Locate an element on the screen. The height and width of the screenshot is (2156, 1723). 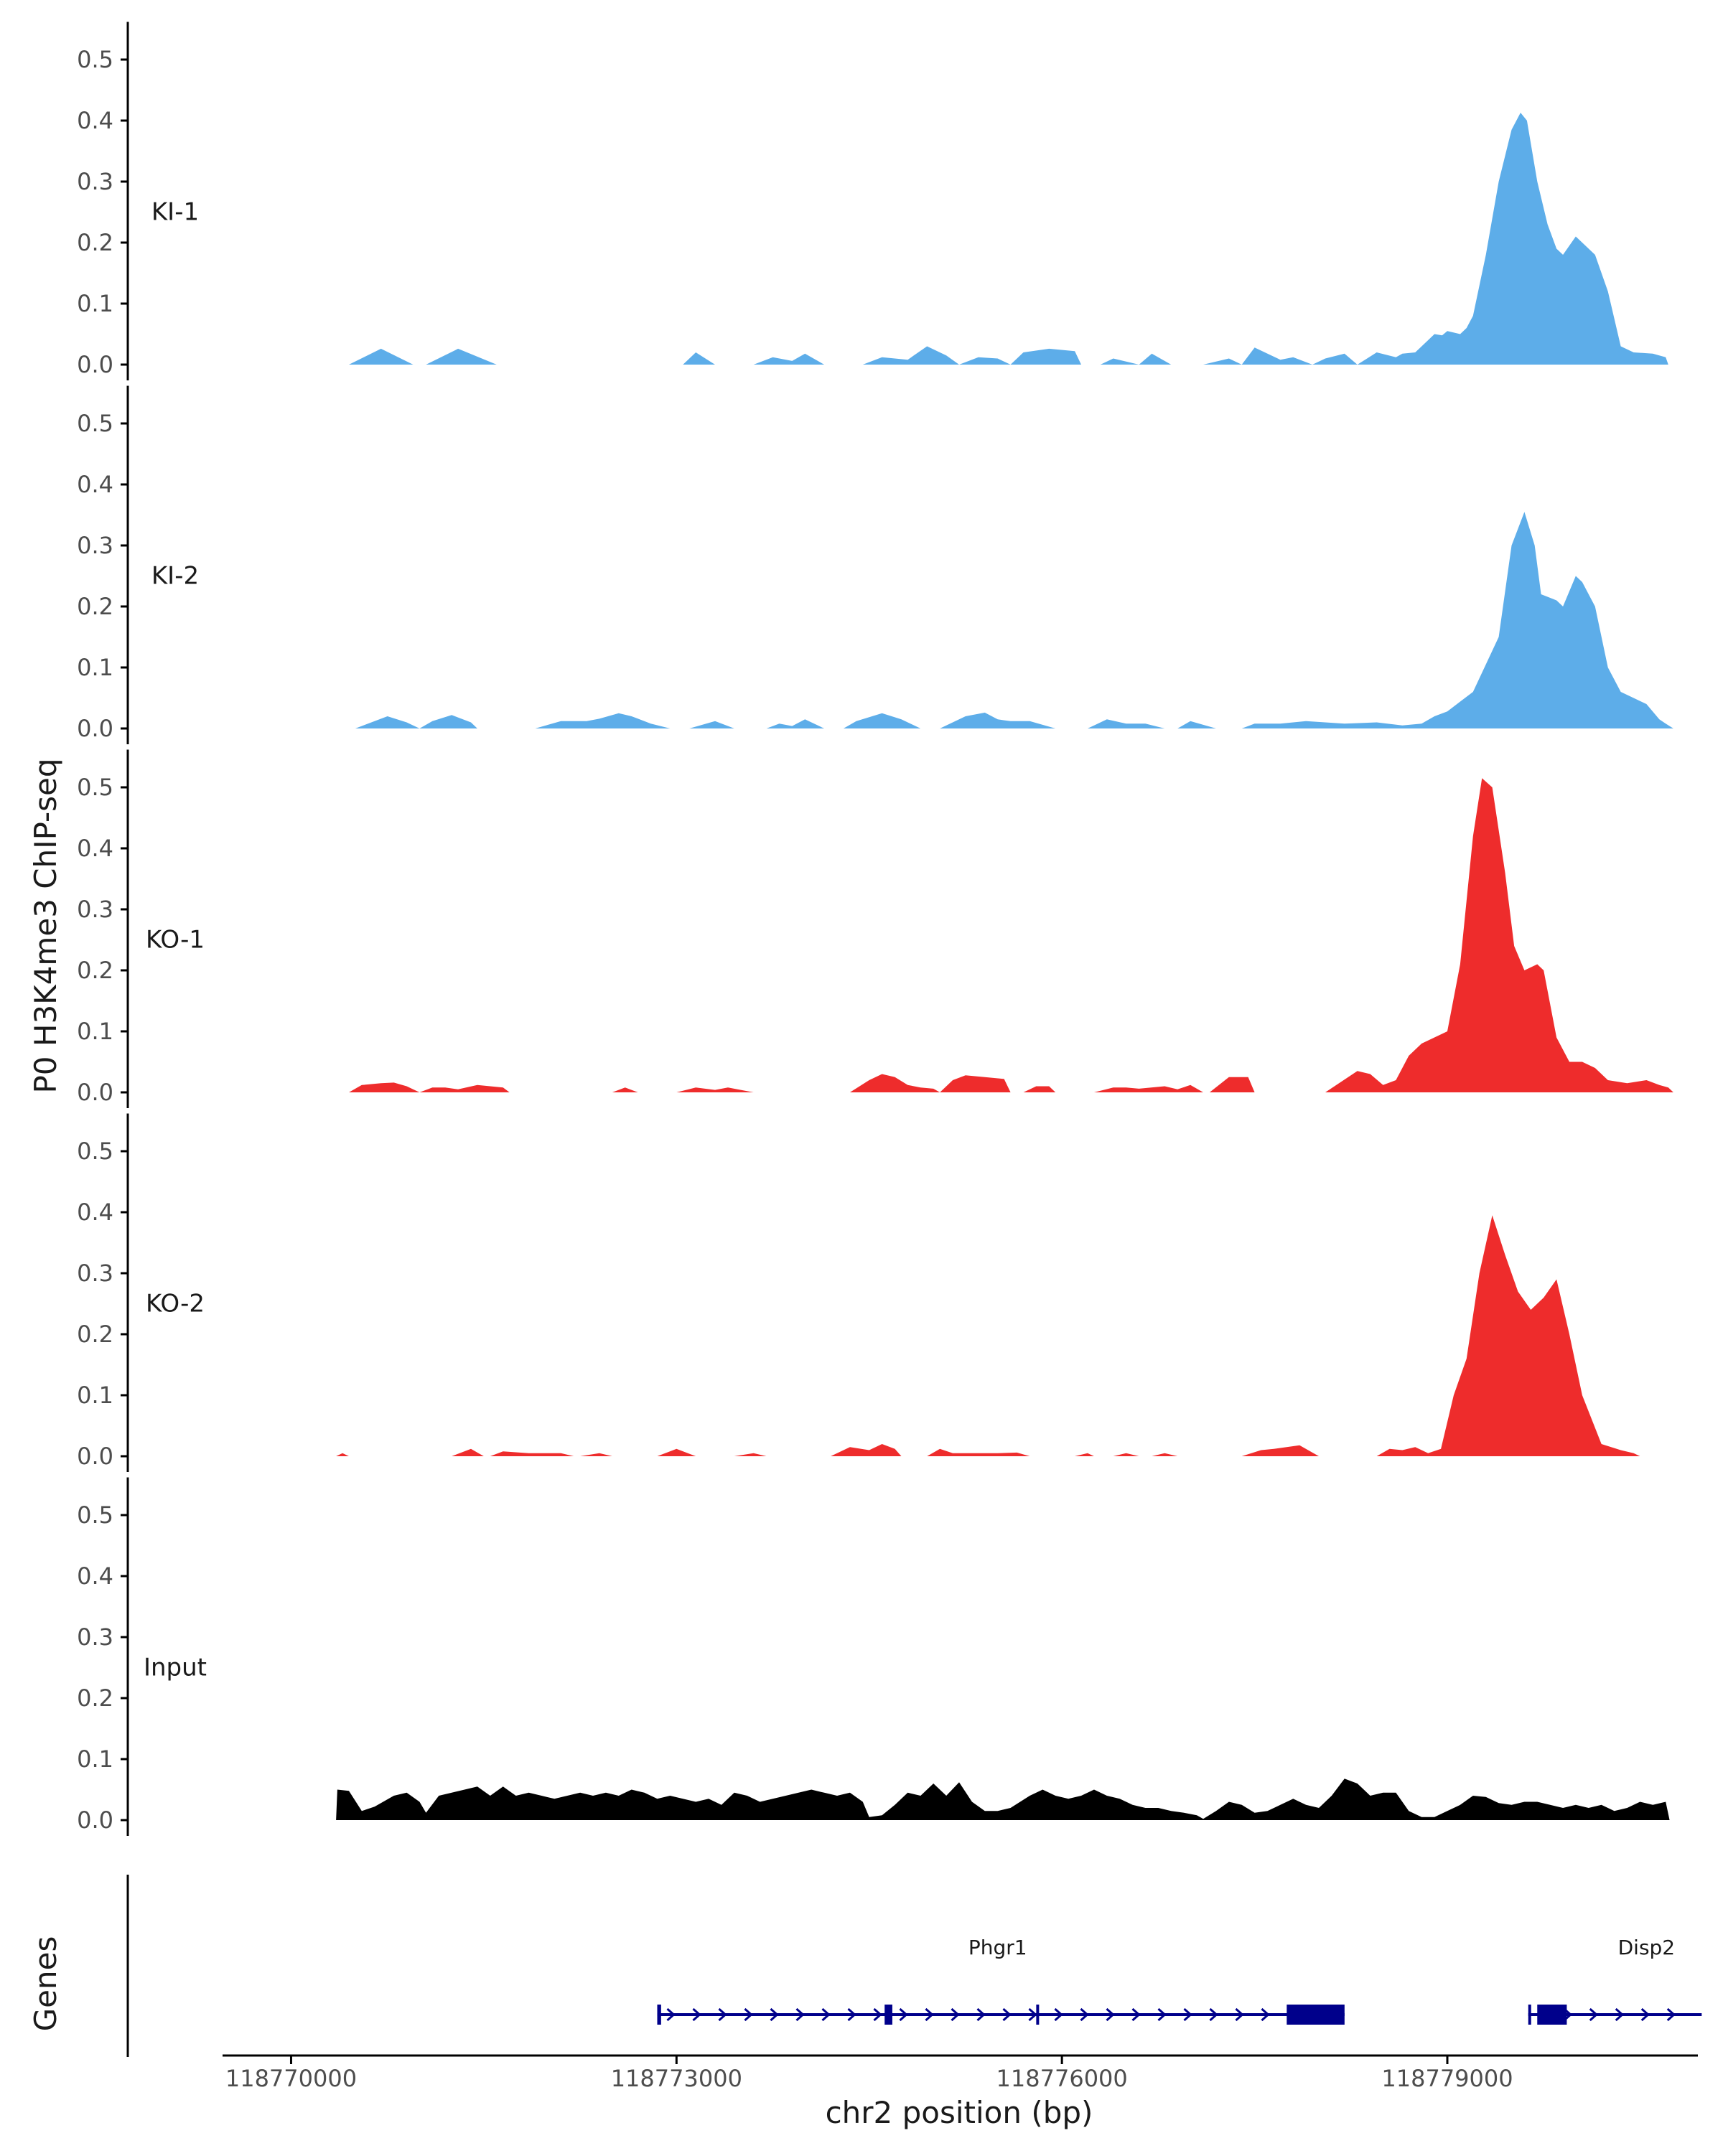
y-axis-title: P0 H3K4me3 ChIP-seq is located at coordinates (45, 925).